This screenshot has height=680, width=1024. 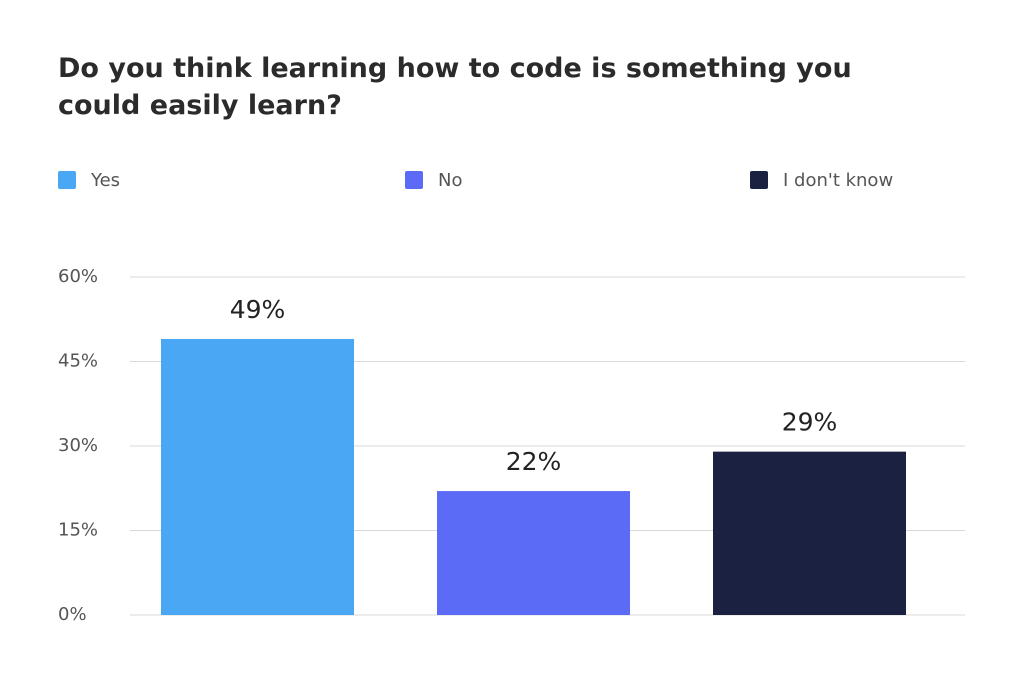 I want to click on legend-label: Yes, so click(x=105, y=180).